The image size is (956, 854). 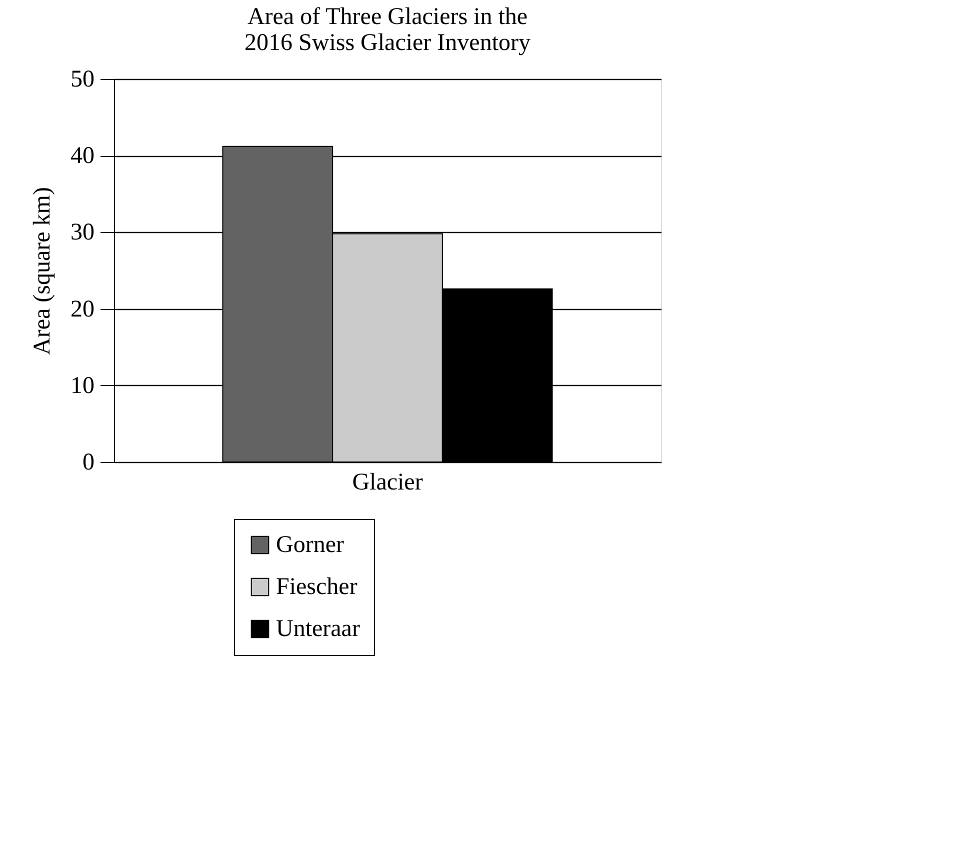 What do you see at coordinates (82, 385) in the screenshot?
I see `y-tick-label: 10` at bounding box center [82, 385].